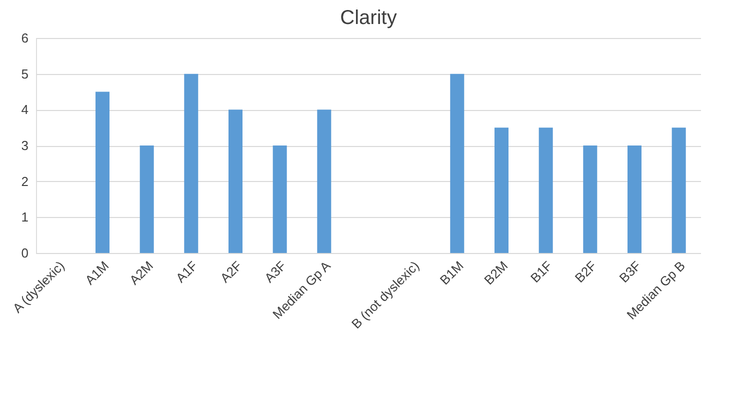 The width and height of the screenshot is (754, 418). Describe the element at coordinates (24, 181) in the screenshot. I see `y-tick-label: 2` at that location.